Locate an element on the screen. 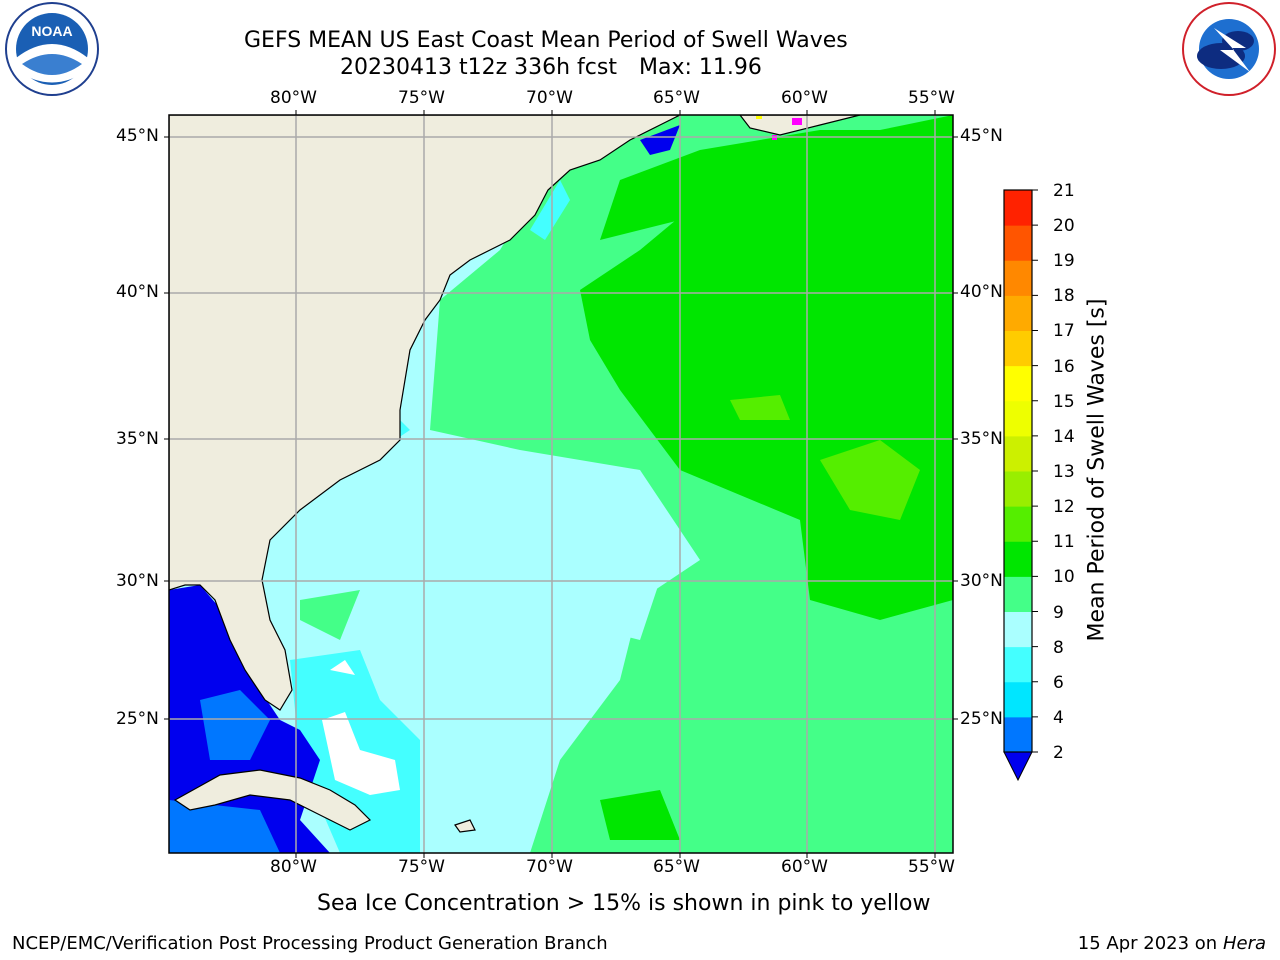 This screenshot has height=960, width=1280. max-value: Max: 11.96 is located at coordinates (700, 67).